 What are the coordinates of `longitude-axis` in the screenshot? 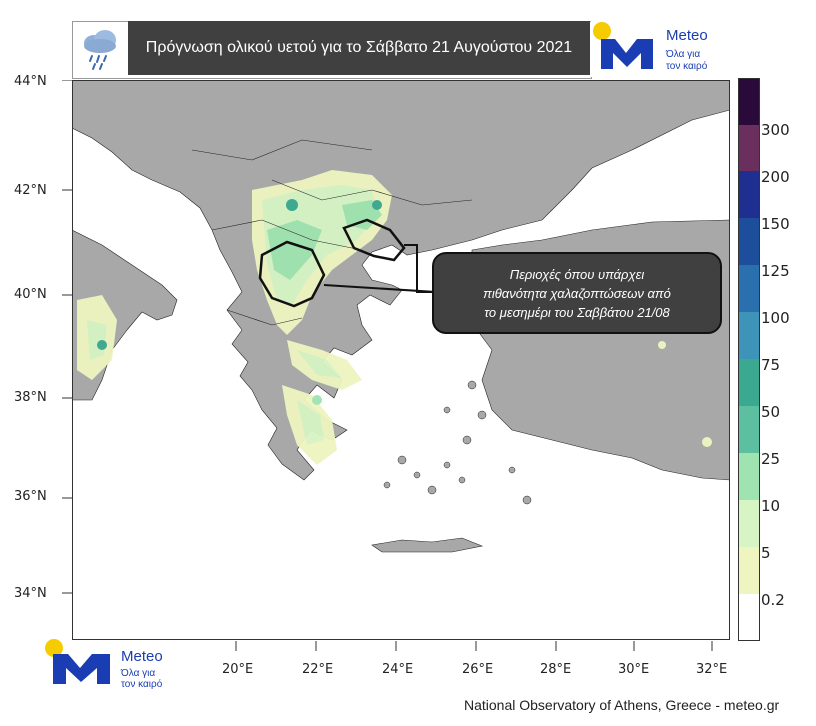 It's located at (401, 646).